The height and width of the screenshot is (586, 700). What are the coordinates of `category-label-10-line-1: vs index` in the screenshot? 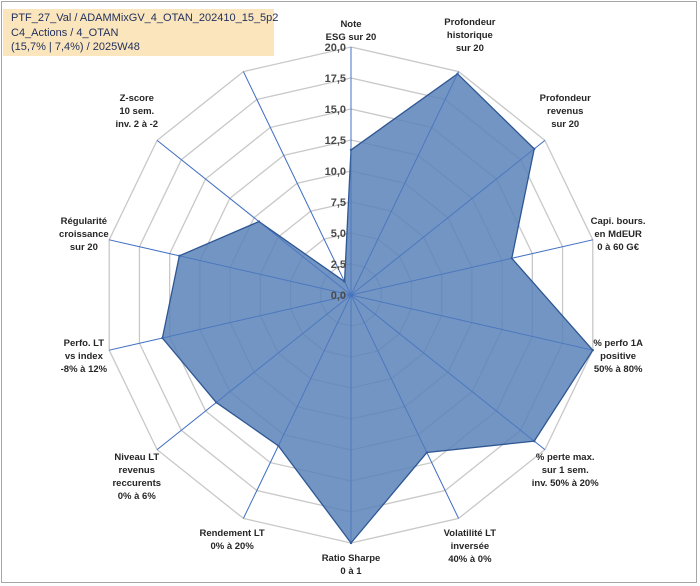 It's located at (84, 356).